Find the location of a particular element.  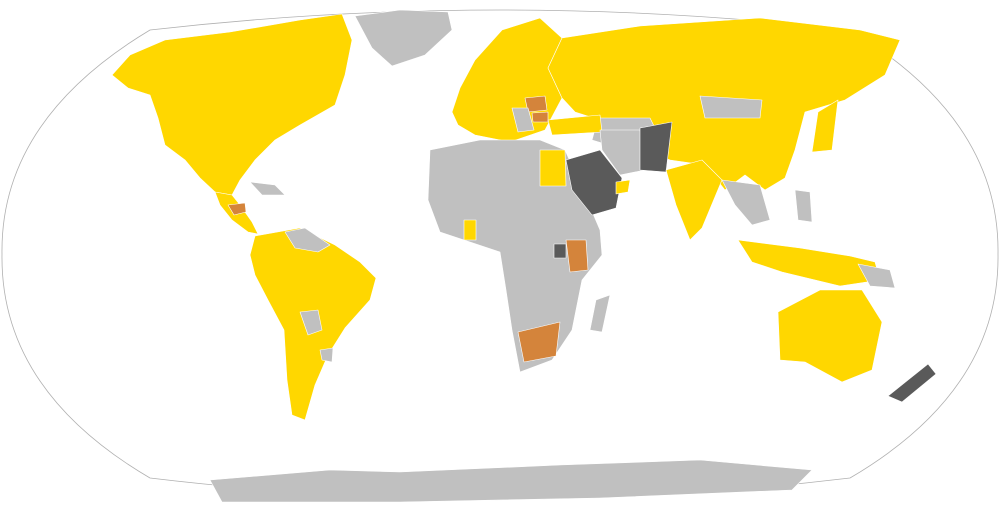

region-africa is located at coordinates (515, 256).